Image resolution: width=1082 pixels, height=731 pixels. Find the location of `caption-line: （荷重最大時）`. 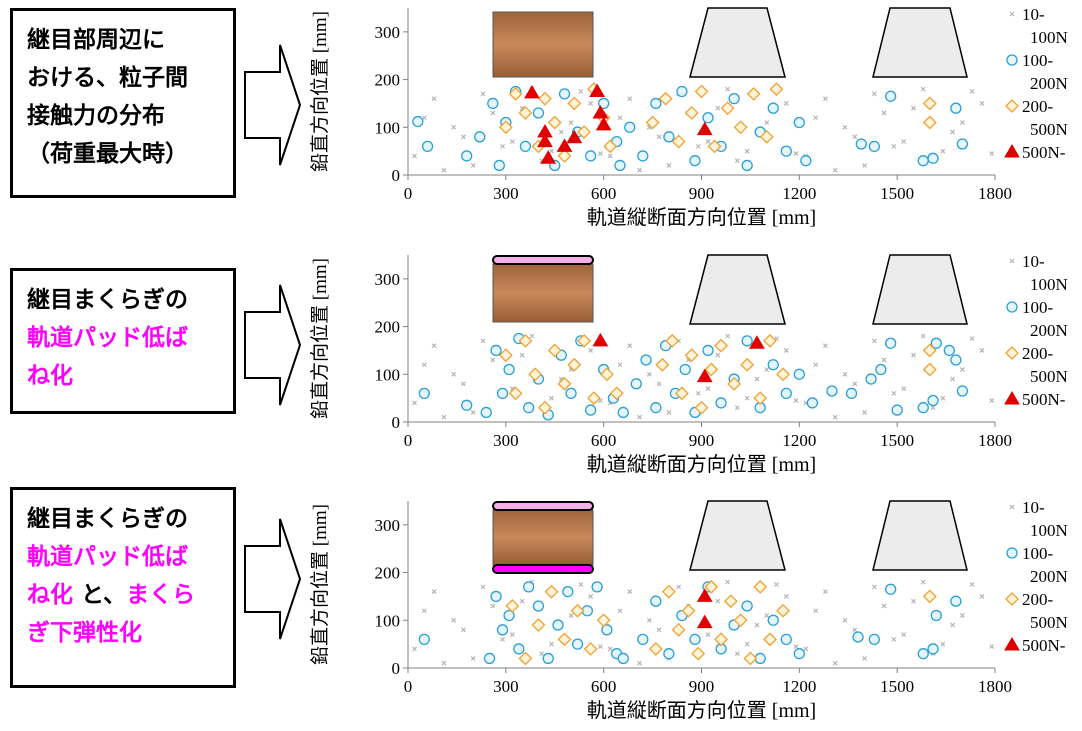

caption-line: （荷重最大時） is located at coordinates (130, 154).